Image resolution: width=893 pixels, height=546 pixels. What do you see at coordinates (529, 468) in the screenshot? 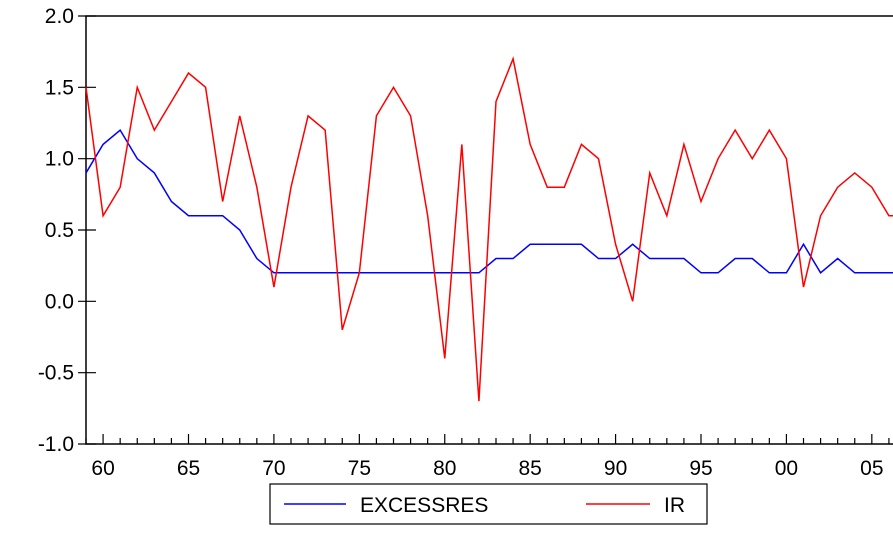
I see `x-tick-label: 85` at bounding box center [529, 468].